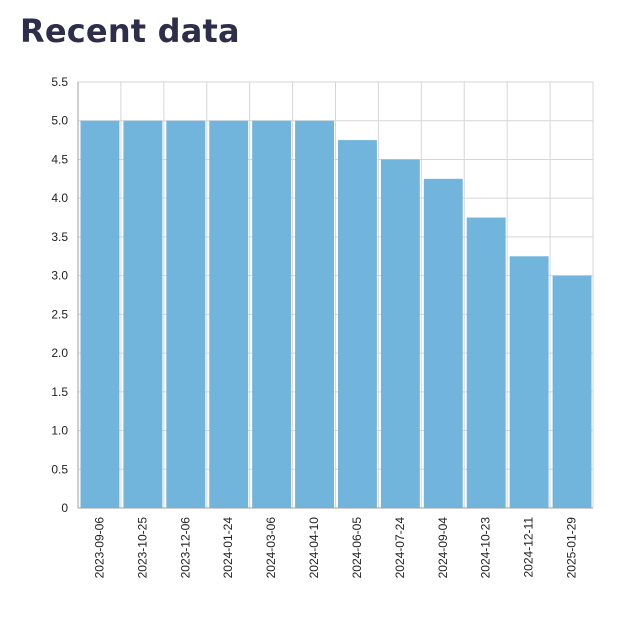  What do you see at coordinates (64, 508) in the screenshot?
I see `y-tick-label: 0` at bounding box center [64, 508].